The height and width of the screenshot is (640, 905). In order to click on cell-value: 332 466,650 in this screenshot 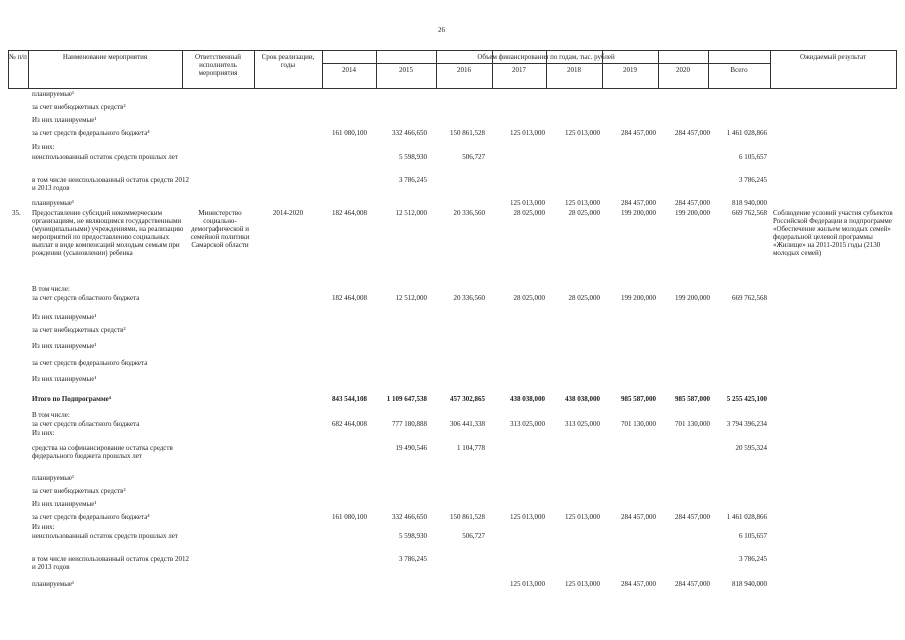, I will do `click(409, 517)`.